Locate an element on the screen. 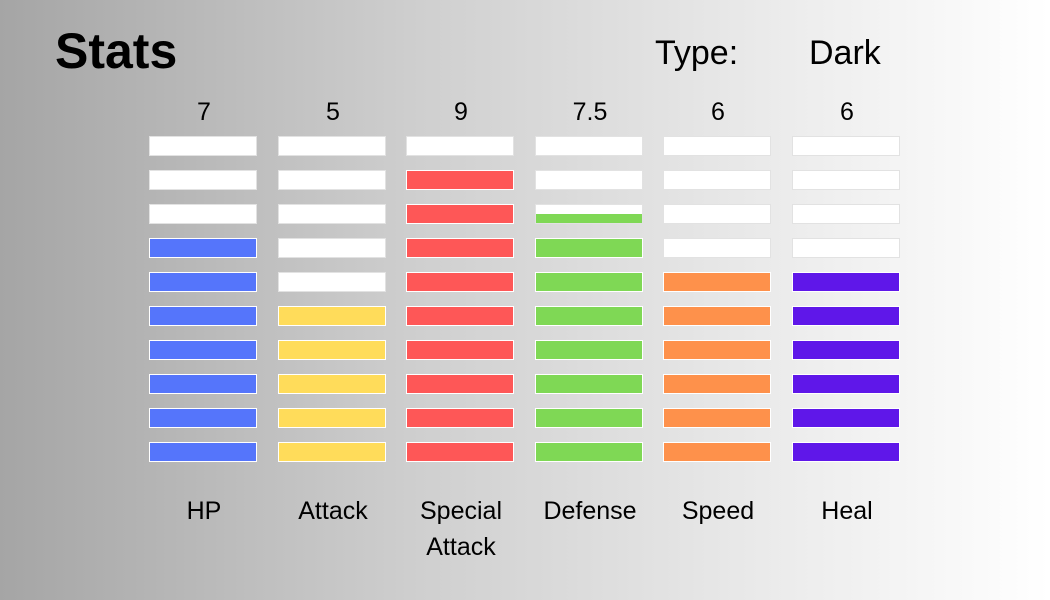  type-value: Dark is located at coordinates (845, 53).